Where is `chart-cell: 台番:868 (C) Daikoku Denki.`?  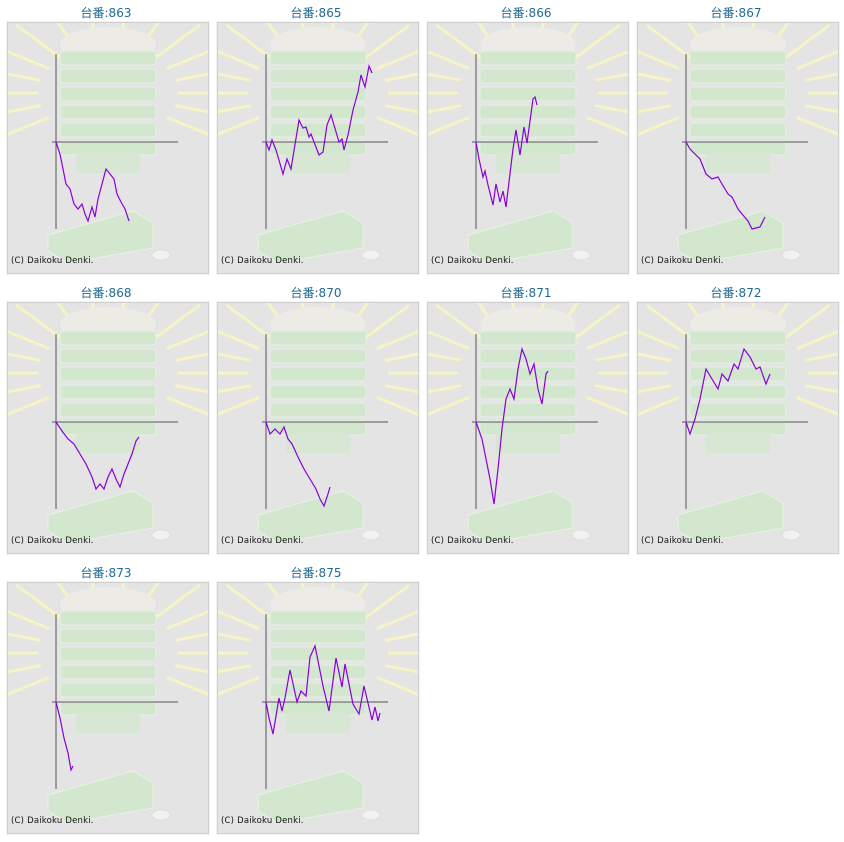 chart-cell: 台番:868 (C) Daikoku Denki. is located at coordinates (106, 420).